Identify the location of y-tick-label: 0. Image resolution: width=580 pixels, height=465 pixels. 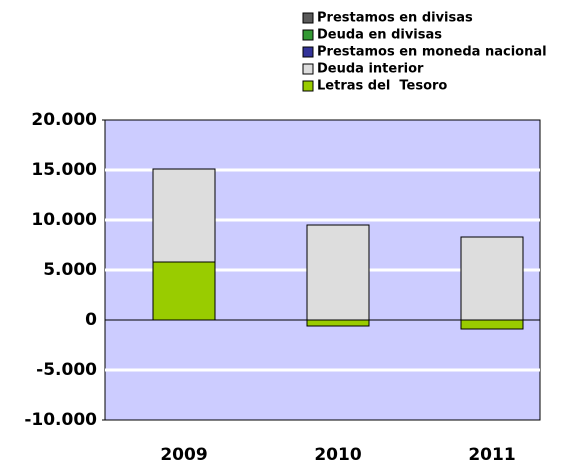
(91, 320).